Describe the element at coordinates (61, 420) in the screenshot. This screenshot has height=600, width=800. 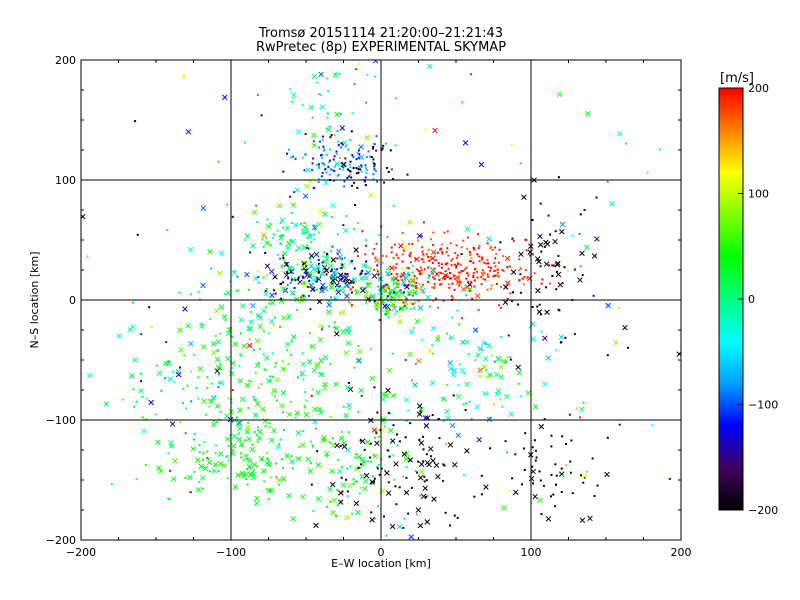
I see `y-tick-label: −100` at that location.